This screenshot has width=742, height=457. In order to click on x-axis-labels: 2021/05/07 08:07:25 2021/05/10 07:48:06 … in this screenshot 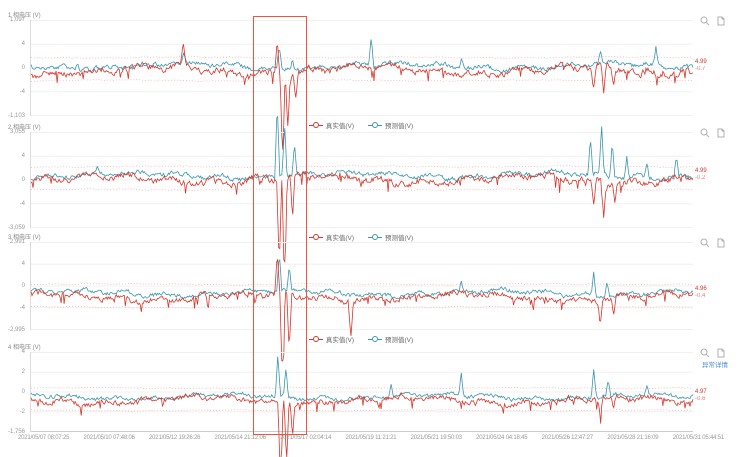, I will do `click(371, 438)`.